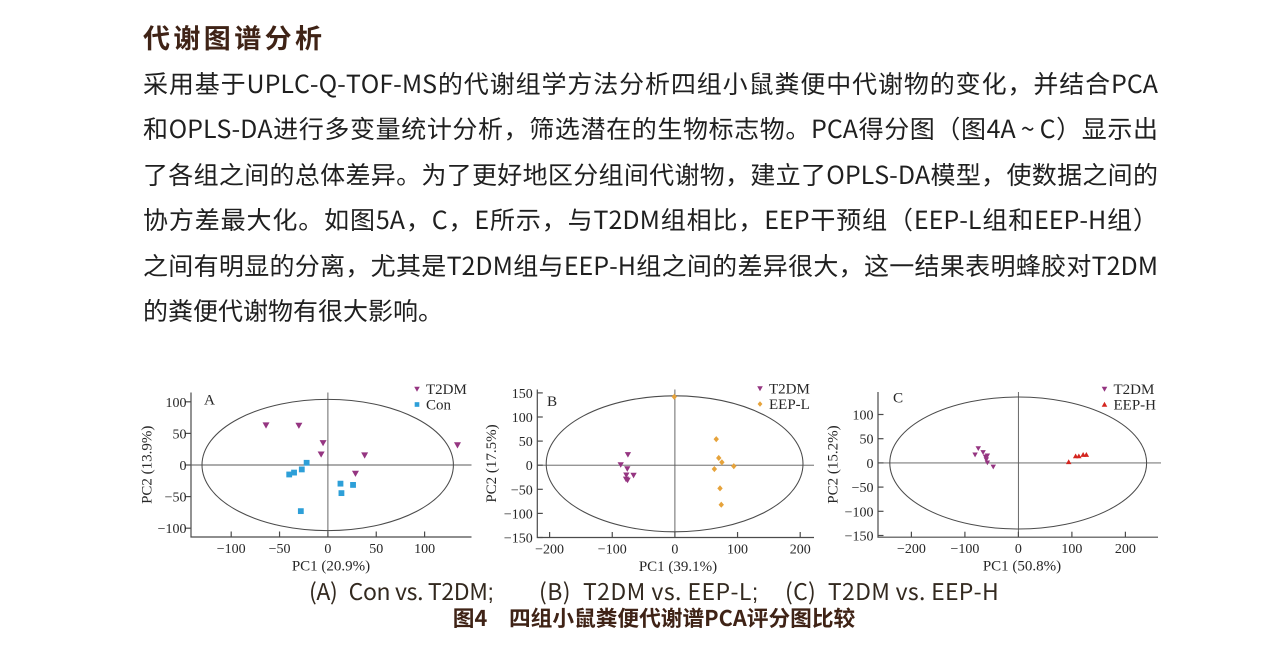 The height and width of the screenshot is (660, 1288). Describe the element at coordinates (492, 463) in the screenshot. I see `svg-text: PC2 (17.5%)` at that location.